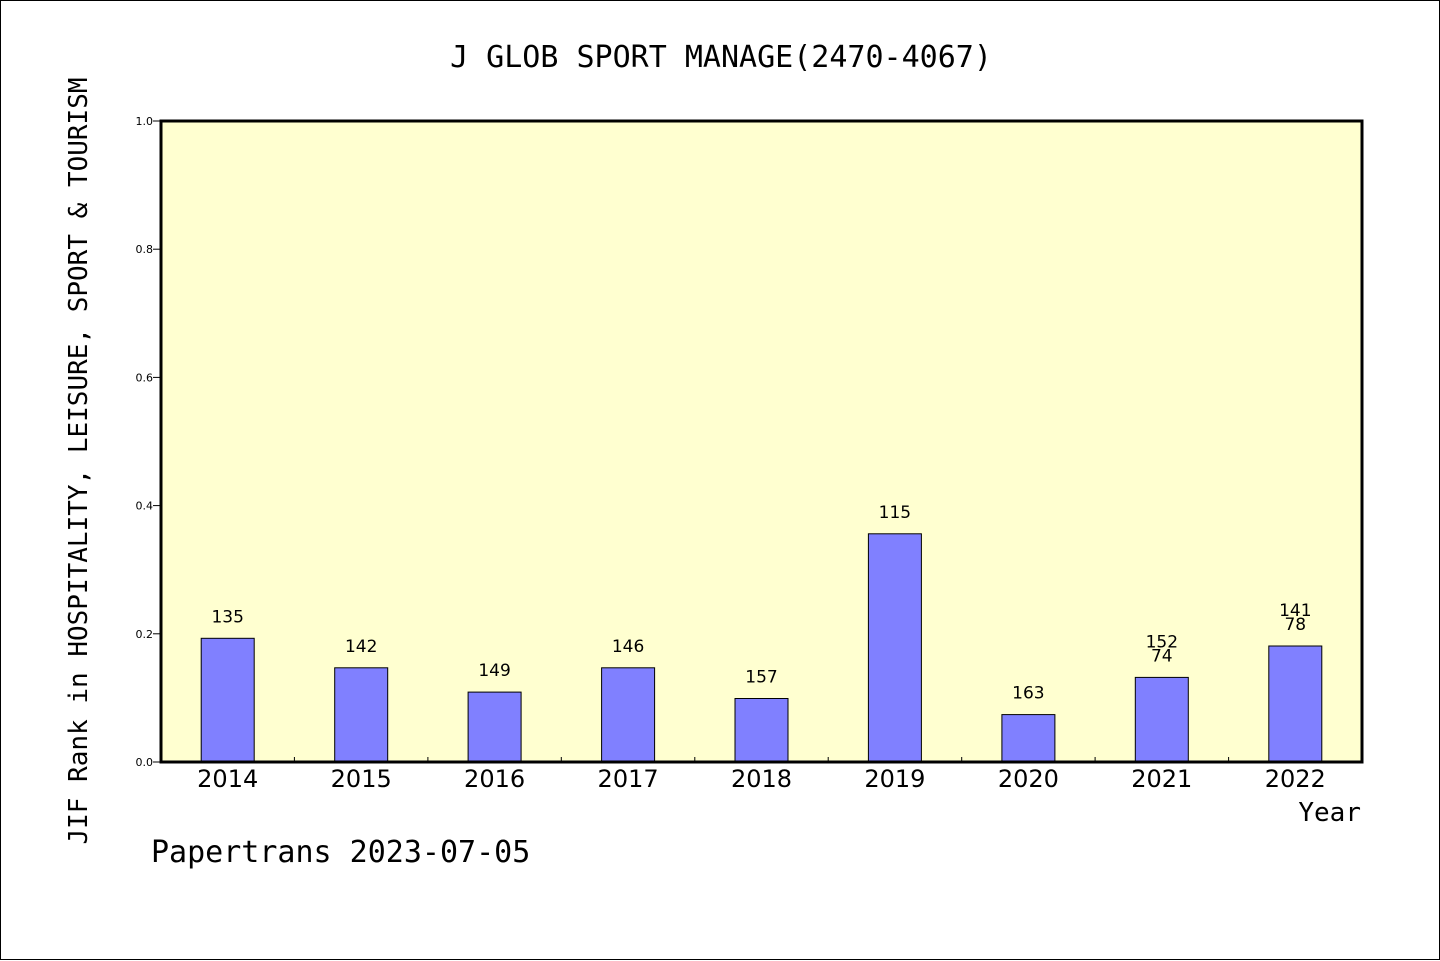  I want to click on y-tick-label-0.6: 0.6, so click(145, 377).